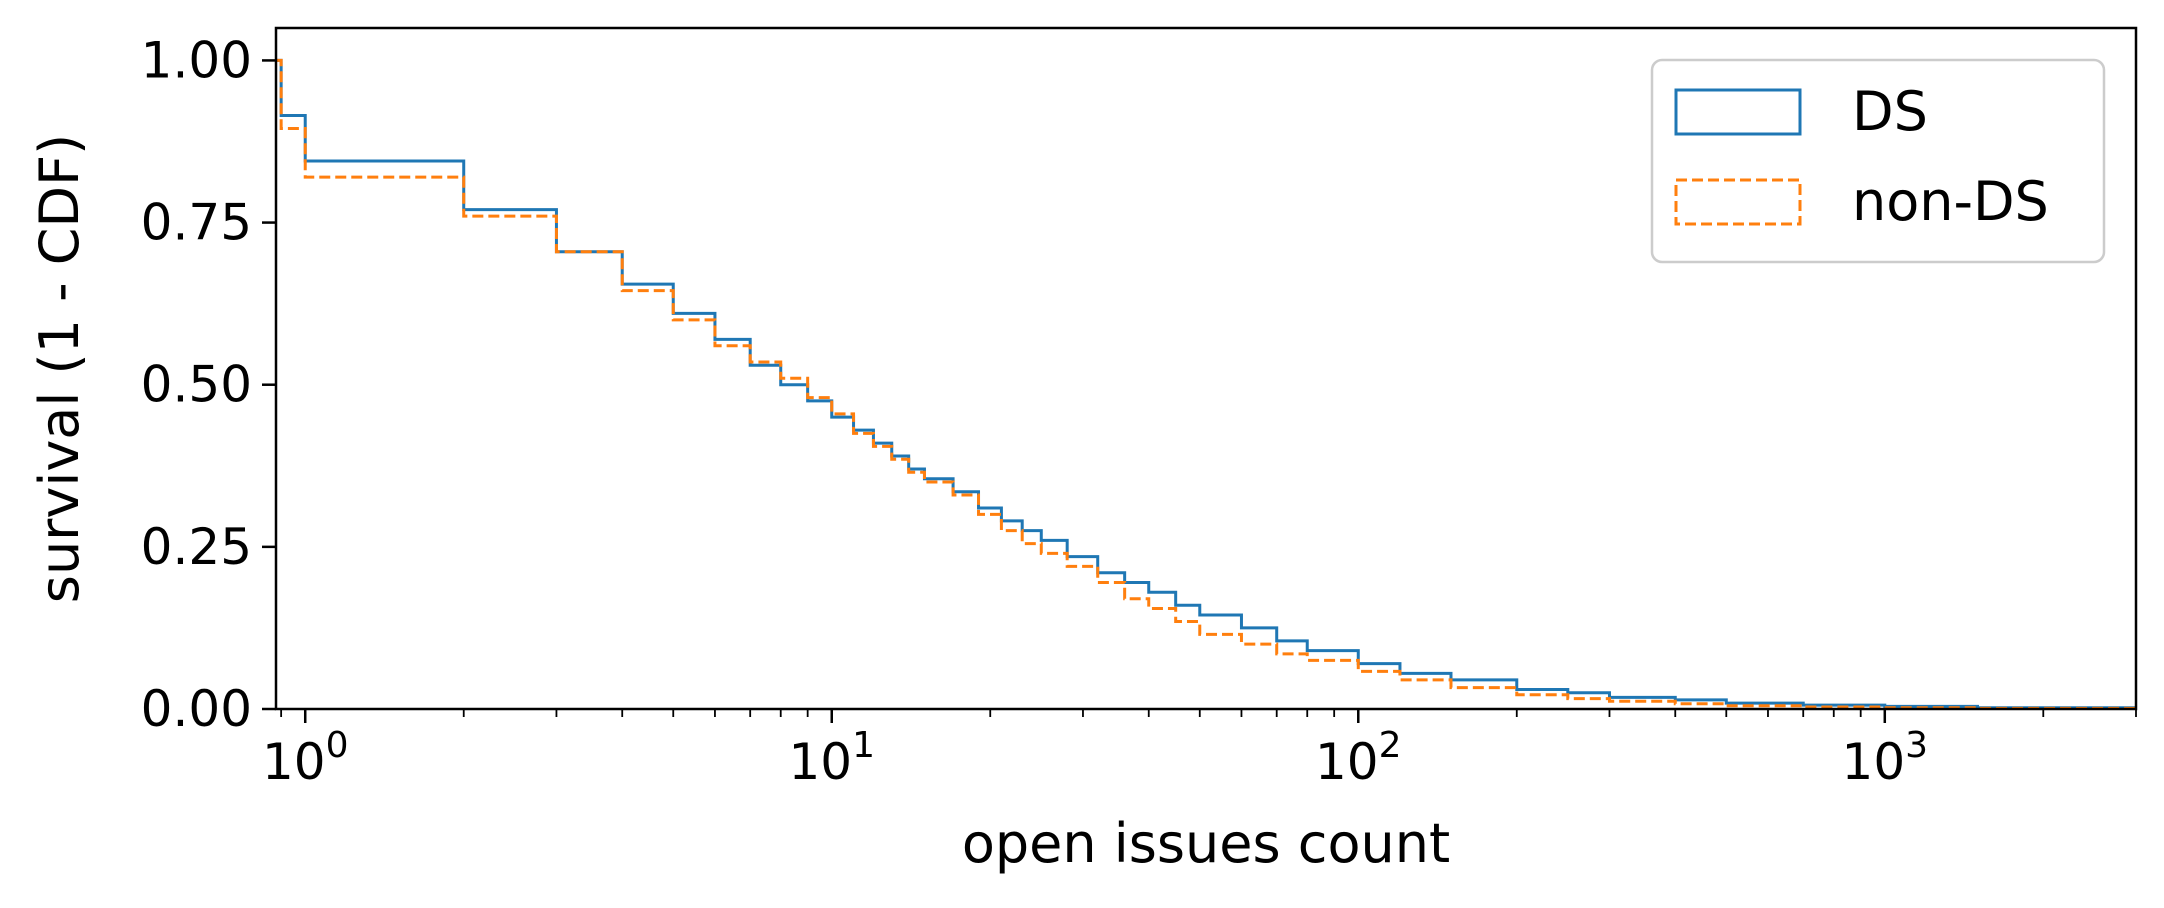 The width and height of the screenshot is (2164, 908). Describe the element at coordinates (196, 547) in the screenshot. I see `y-tick-label: 0.25` at that location.